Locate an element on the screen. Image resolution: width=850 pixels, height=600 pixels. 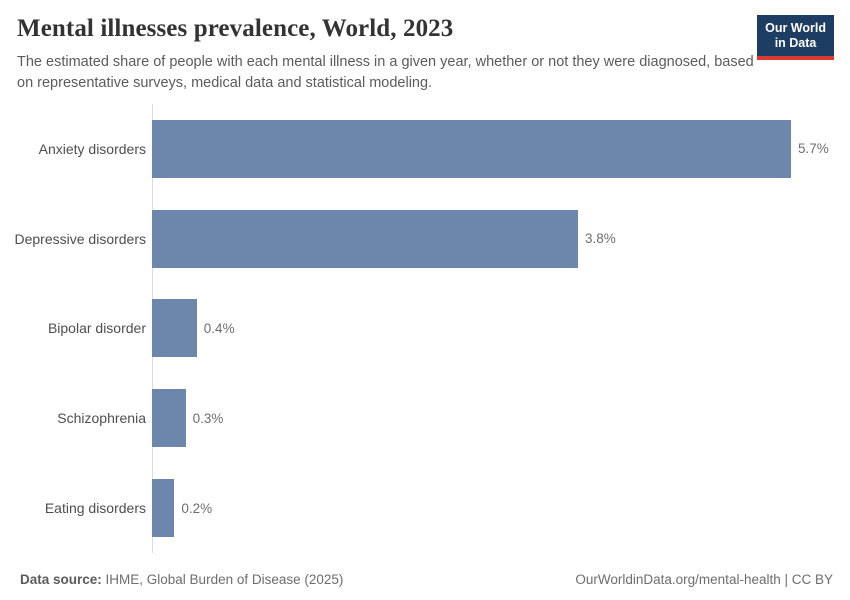
value-label: 0.2% is located at coordinates (197, 508).